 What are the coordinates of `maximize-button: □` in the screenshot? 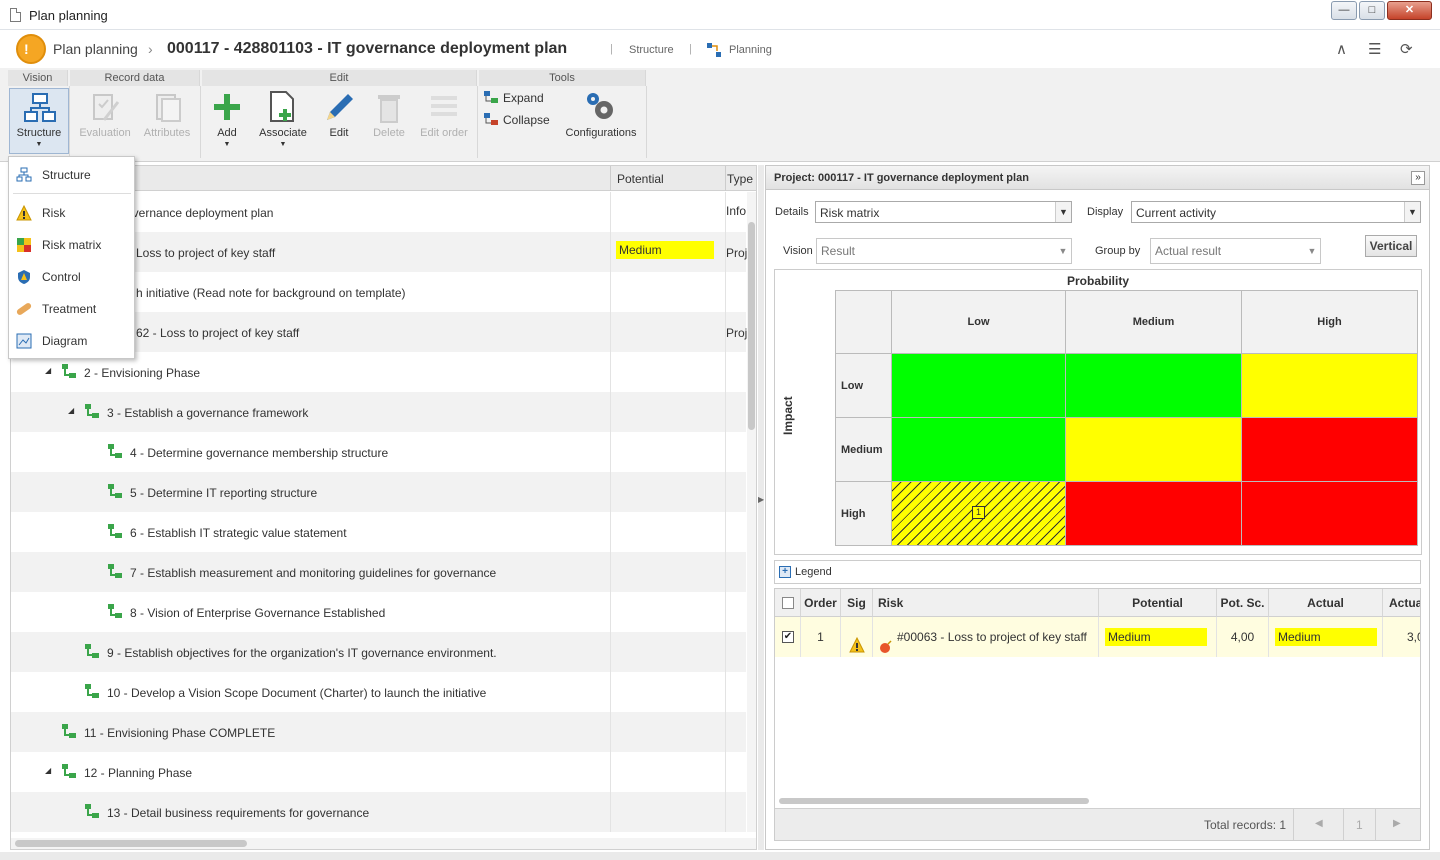 It's located at (1372, 10).